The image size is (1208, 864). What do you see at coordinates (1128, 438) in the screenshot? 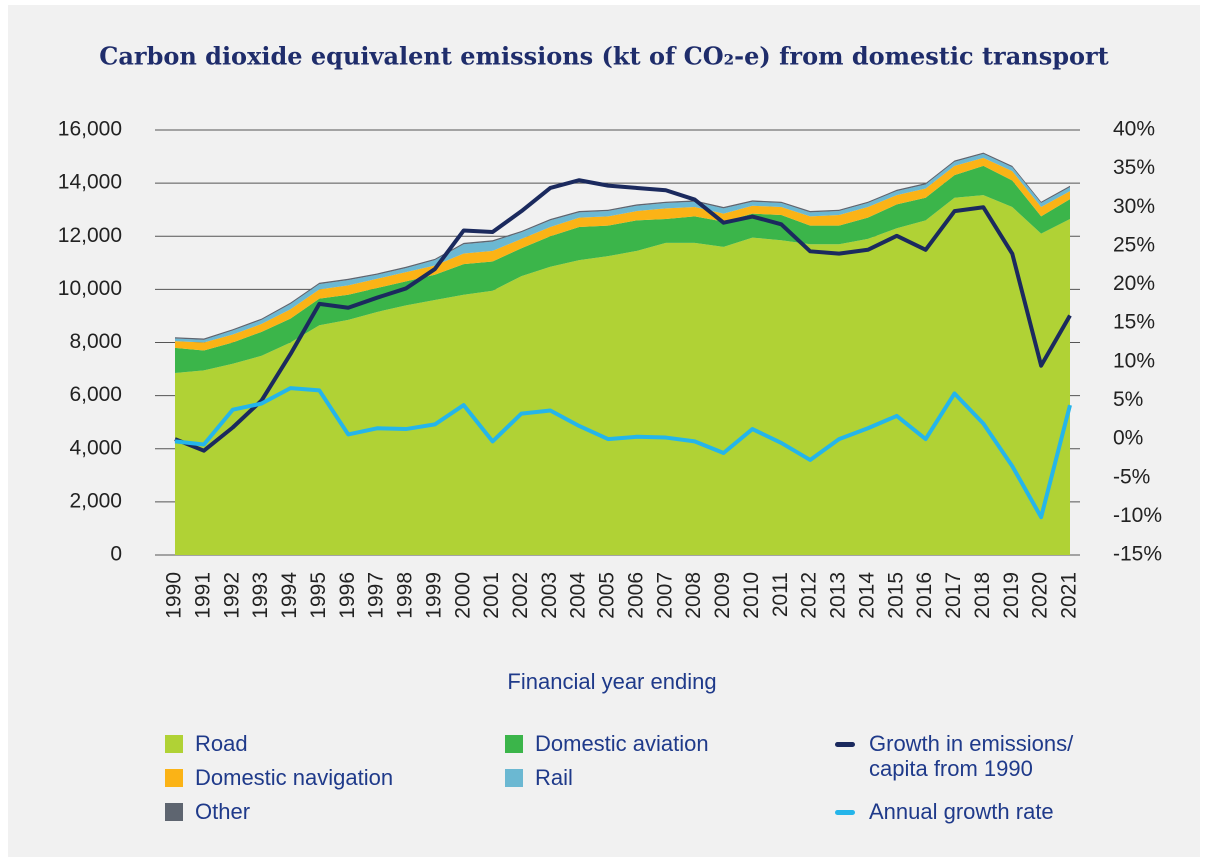
I see `y2-tick-label: 0%` at bounding box center [1128, 438].